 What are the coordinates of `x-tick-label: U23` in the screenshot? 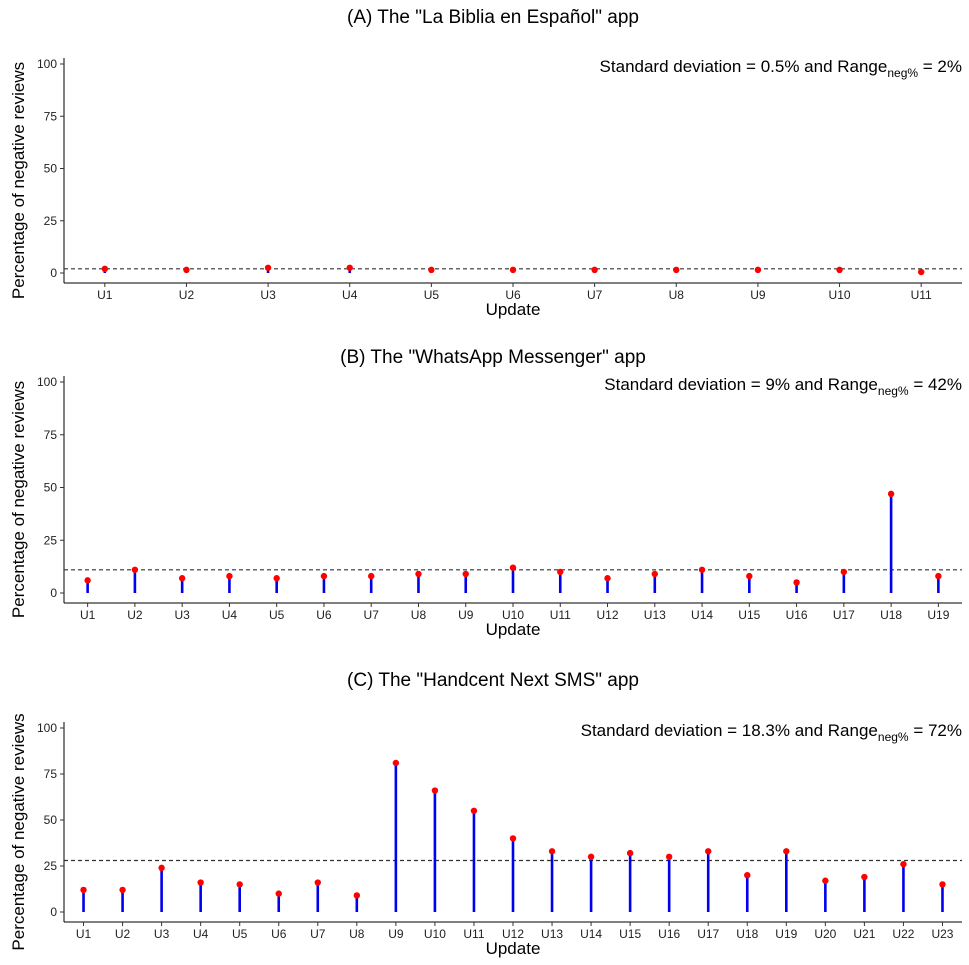 It's located at (942, 934).